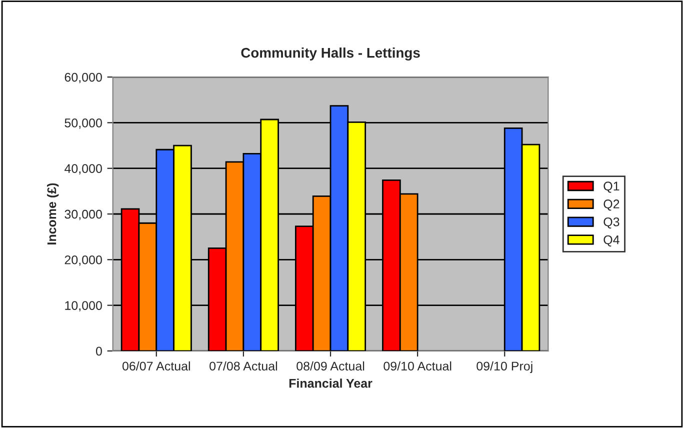 This screenshot has width=684, height=428. I want to click on y-tick-label: 0, so click(99, 351).